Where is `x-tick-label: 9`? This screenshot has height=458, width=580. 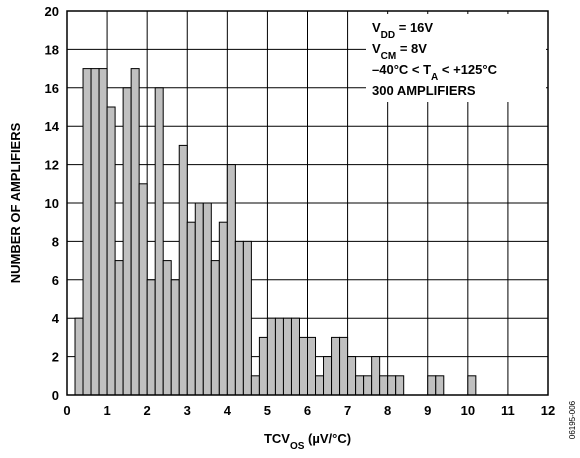 x-tick-label: 9 is located at coordinates (427, 410).